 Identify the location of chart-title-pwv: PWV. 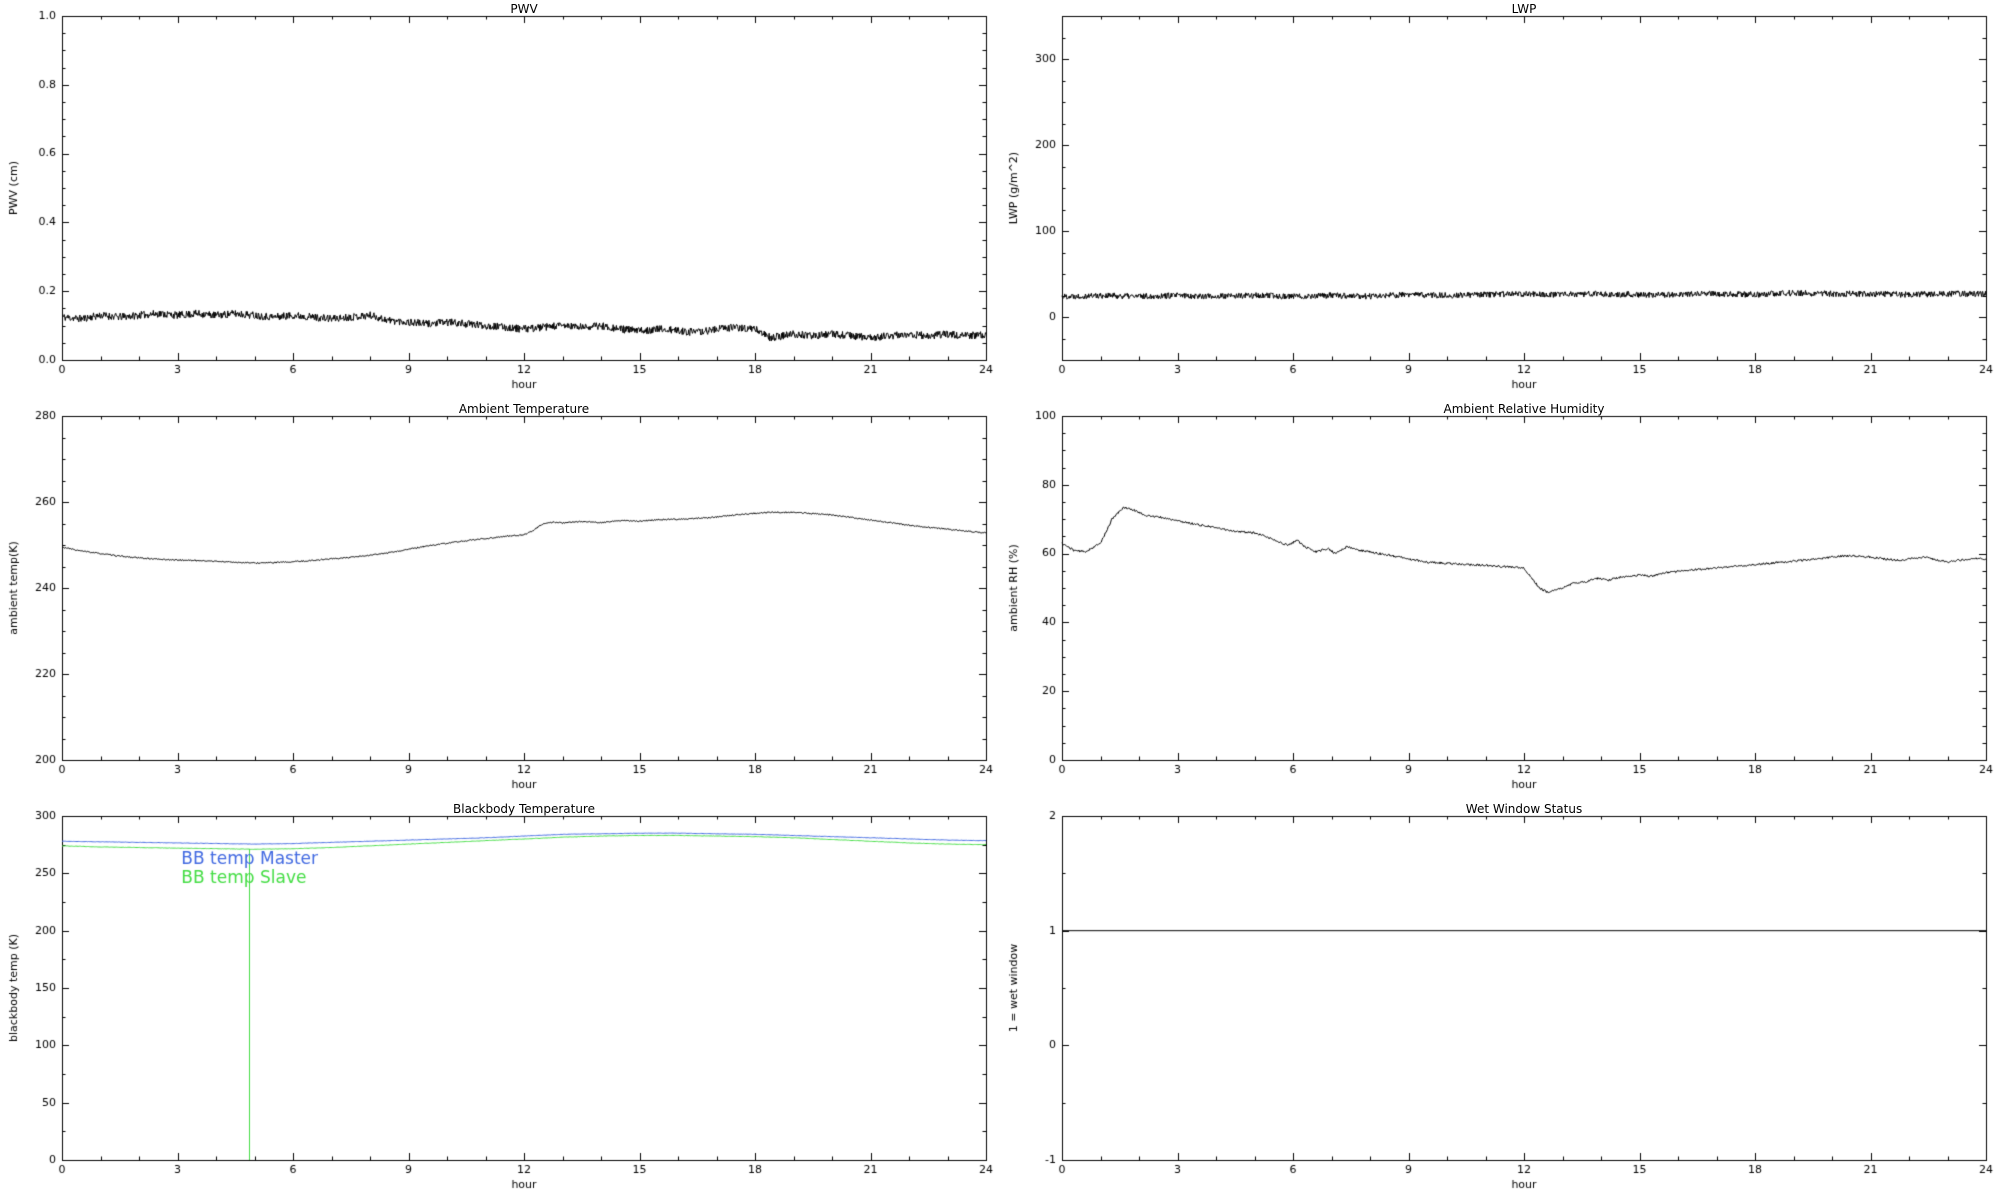
(524, 9).